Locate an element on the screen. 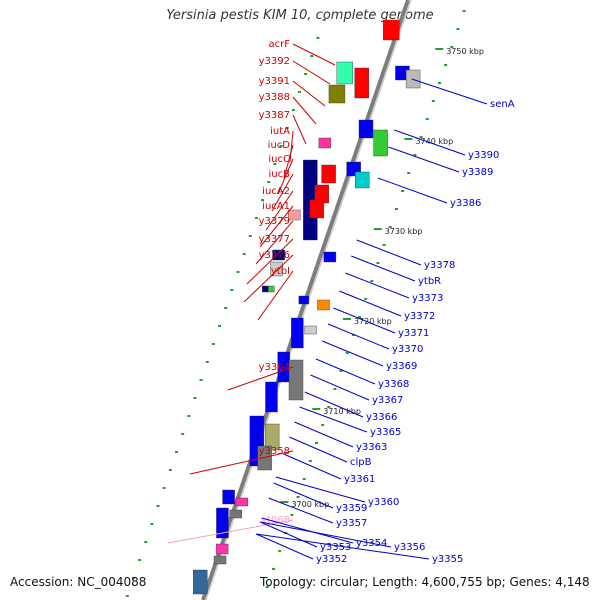 This screenshot has height=600, width=600. gene-label-iucC: iucC is located at coordinates (279, 159).